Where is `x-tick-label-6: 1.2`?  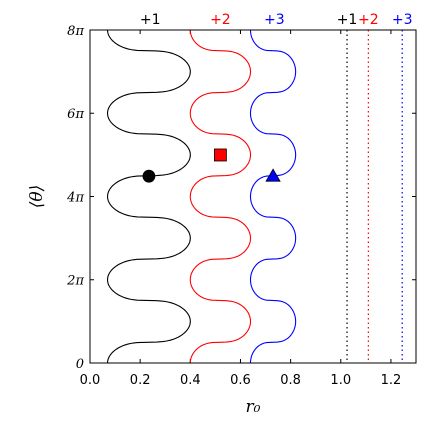
x-tick-label-6: 1.2 is located at coordinates (391, 380).